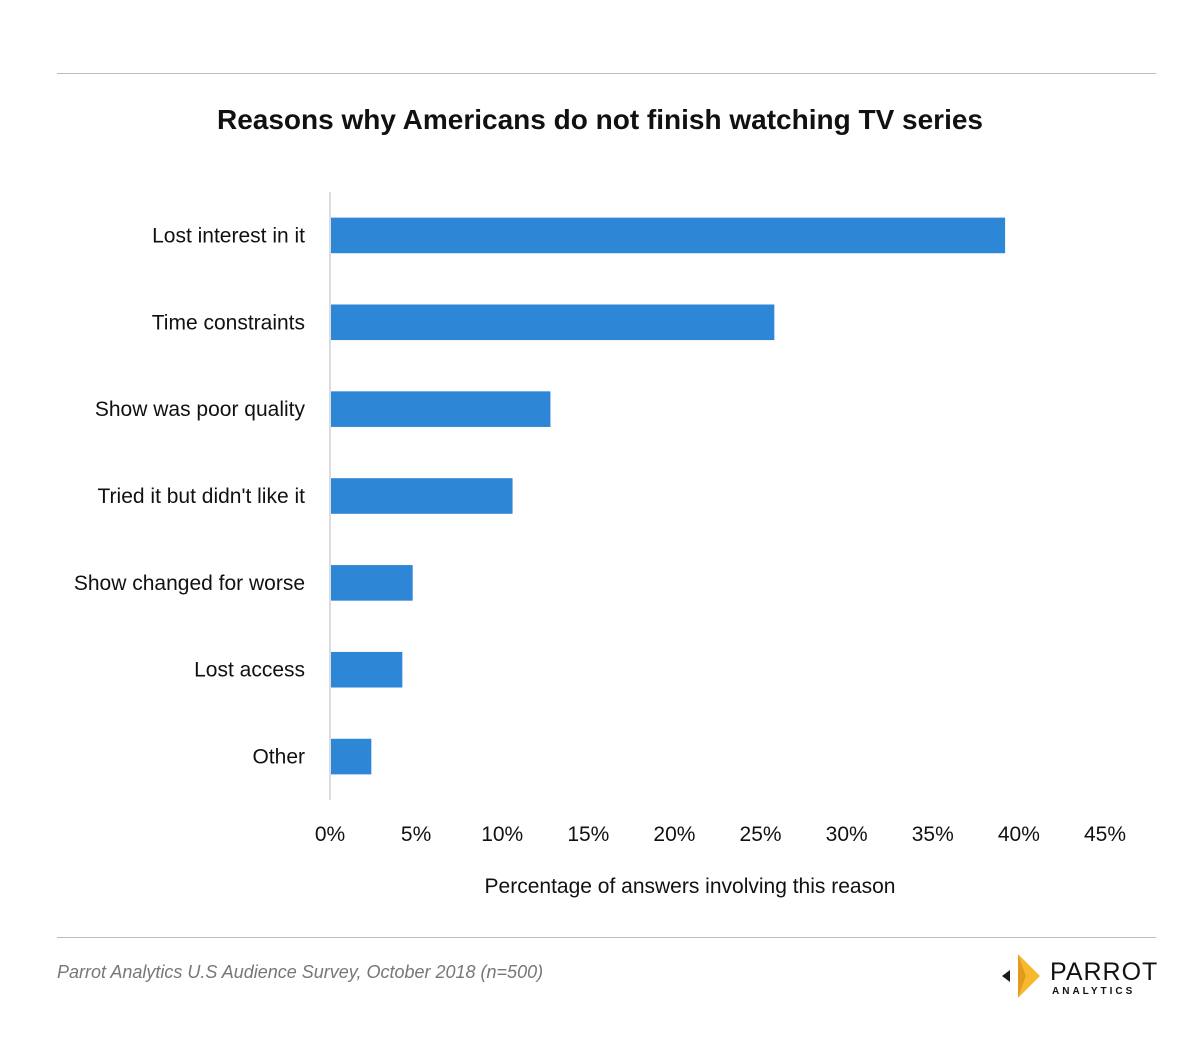  Describe the element at coordinates (202, 496) in the screenshot. I see `category-label: Tried it but didn't like it` at that location.